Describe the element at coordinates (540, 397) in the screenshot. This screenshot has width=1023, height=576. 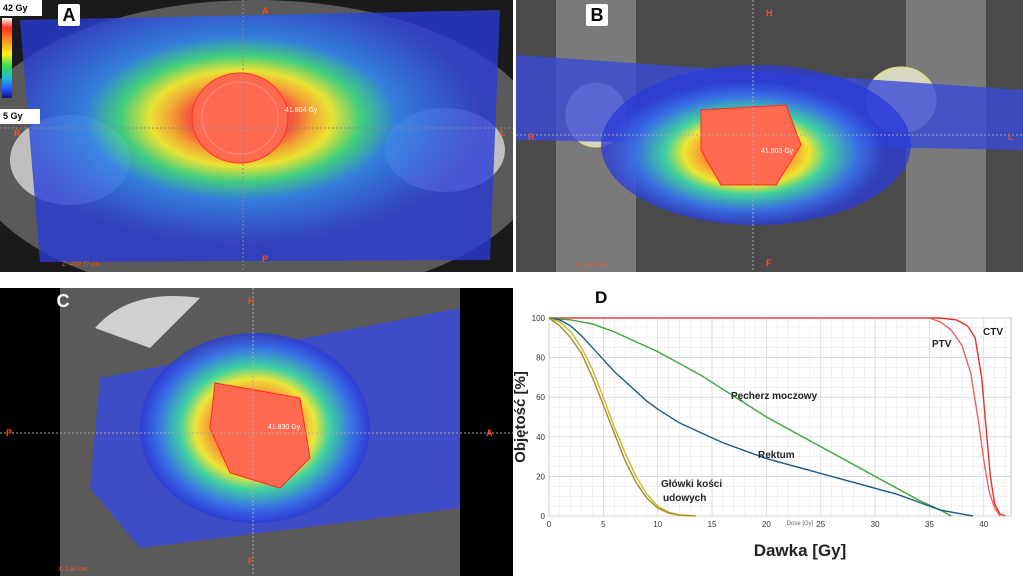
I see `y-tick-label: 60` at that location.